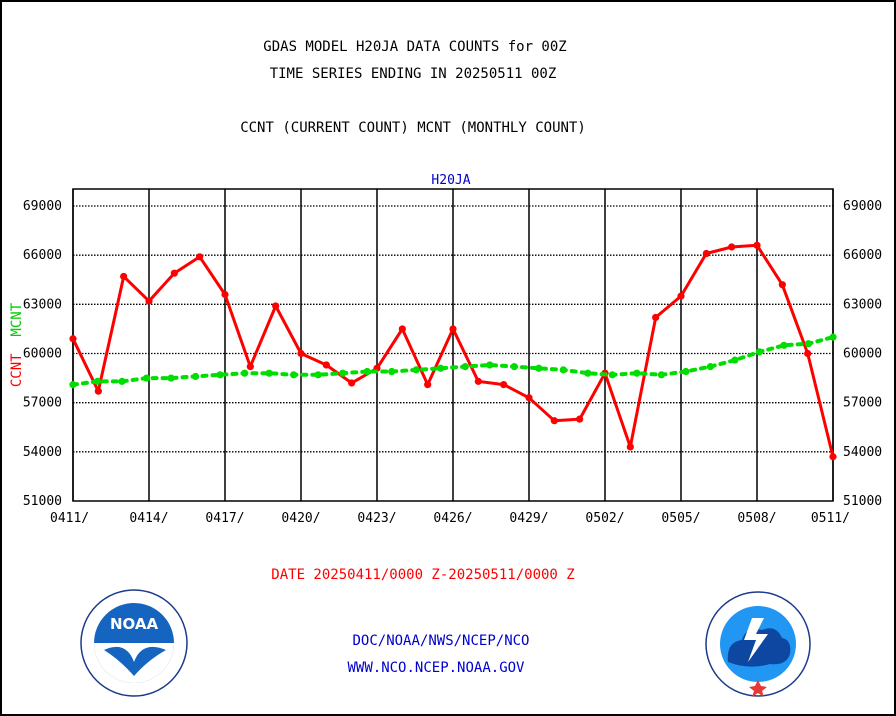 The width and height of the screenshot is (896, 716). Describe the element at coordinates (422, 575) in the screenshot. I see `date-range: DATE 20250411/0000 Z-20250511/0000 Z` at that location.